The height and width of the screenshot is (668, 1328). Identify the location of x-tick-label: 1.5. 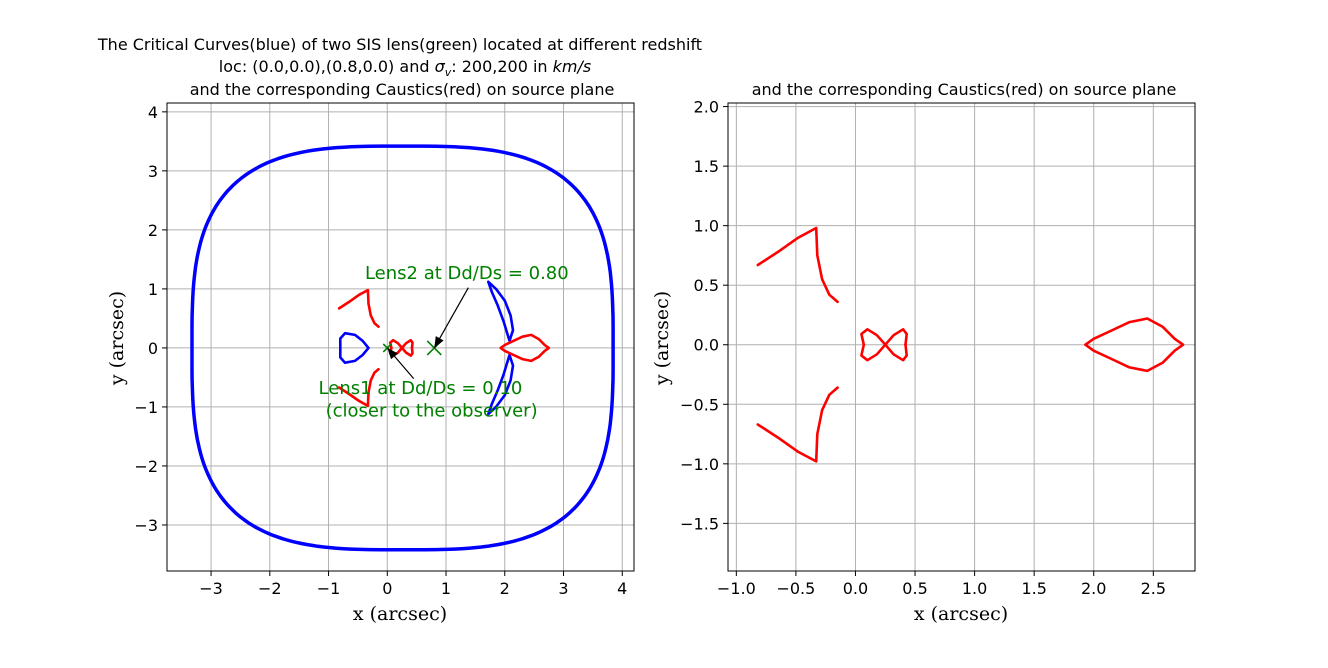
(1033, 588).